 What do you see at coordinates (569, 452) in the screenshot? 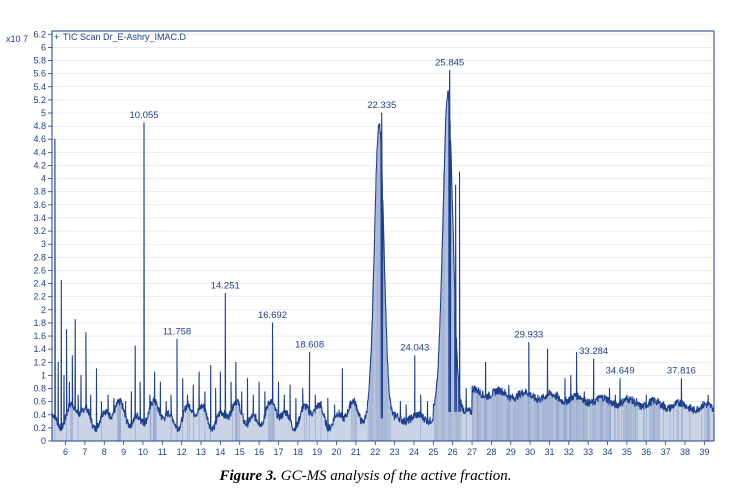
I see `x-tick-label: 32` at bounding box center [569, 452].